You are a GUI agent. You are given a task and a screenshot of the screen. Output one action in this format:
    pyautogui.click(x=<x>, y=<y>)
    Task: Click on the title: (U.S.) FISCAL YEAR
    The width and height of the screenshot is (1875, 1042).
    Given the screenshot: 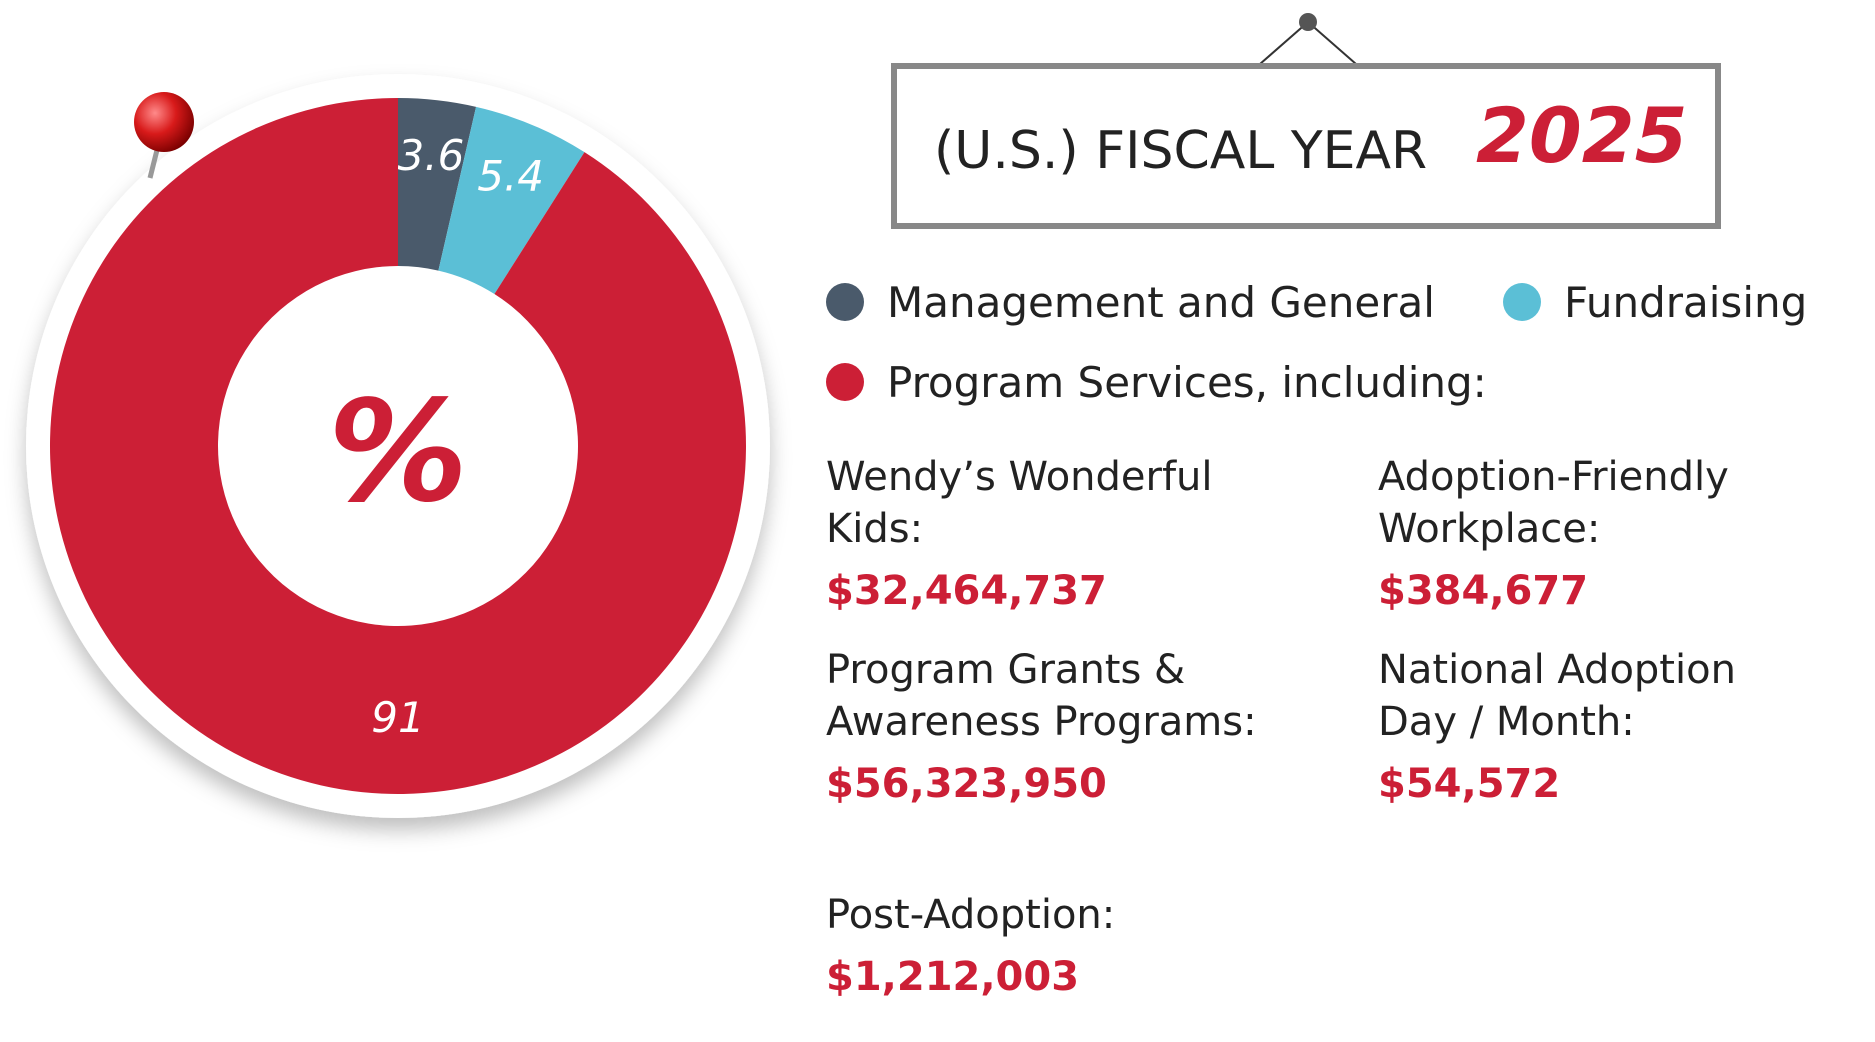 What is the action you would take?
    pyautogui.click(x=1180, y=151)
    